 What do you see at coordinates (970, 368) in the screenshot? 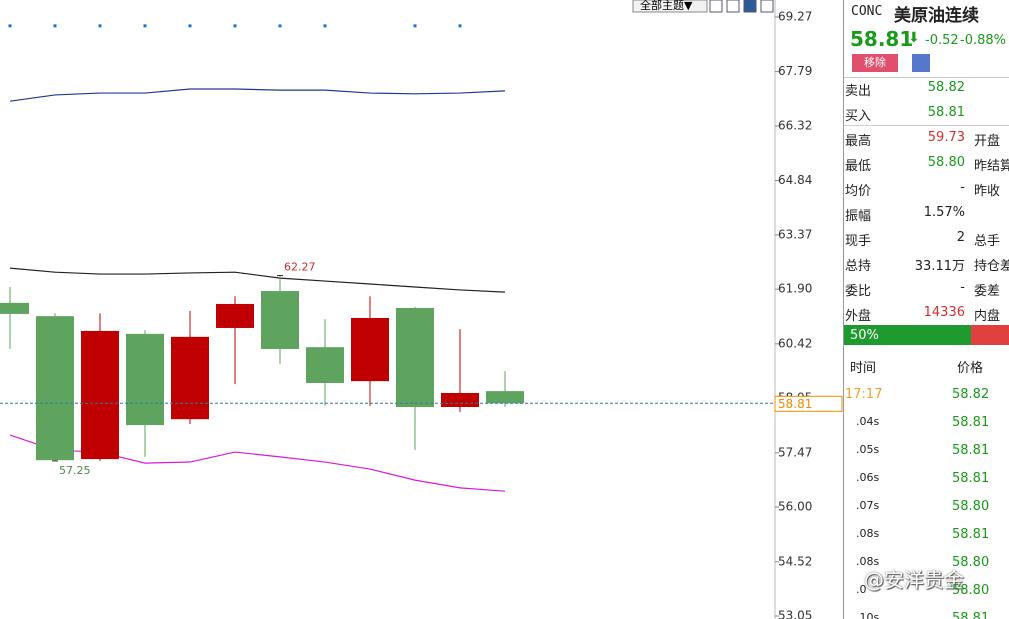
I see `col-header: 价格` at bounding box center [970, 368].